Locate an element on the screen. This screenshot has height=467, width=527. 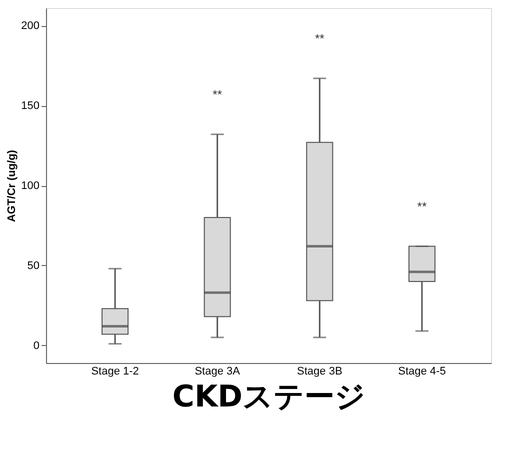
x-tick-label: Stage 4-5 is located at coordinates (422, 372).